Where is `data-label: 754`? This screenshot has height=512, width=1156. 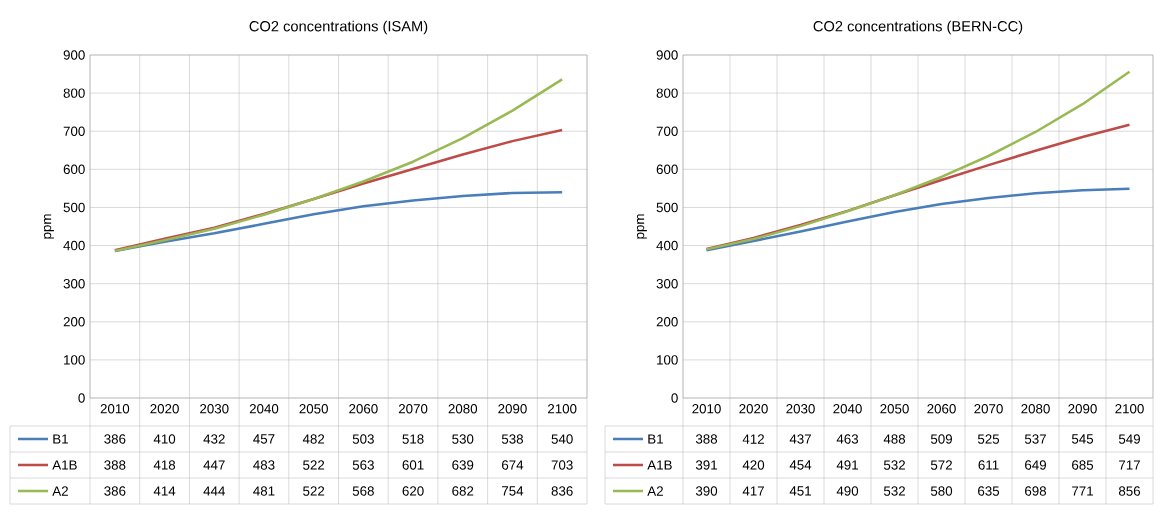 data-label: 754 is located at coordinates (513, 491).